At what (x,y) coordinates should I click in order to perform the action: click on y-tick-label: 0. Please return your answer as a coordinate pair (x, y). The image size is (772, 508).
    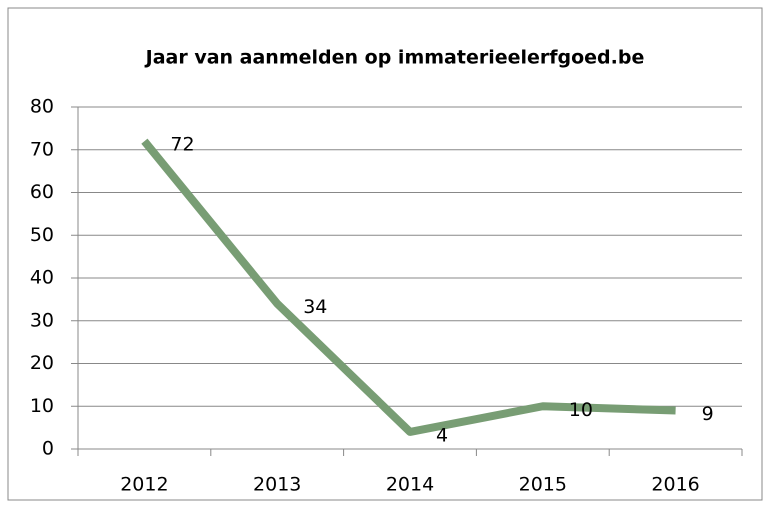
    Looking at the image, I should click on (48, 449).